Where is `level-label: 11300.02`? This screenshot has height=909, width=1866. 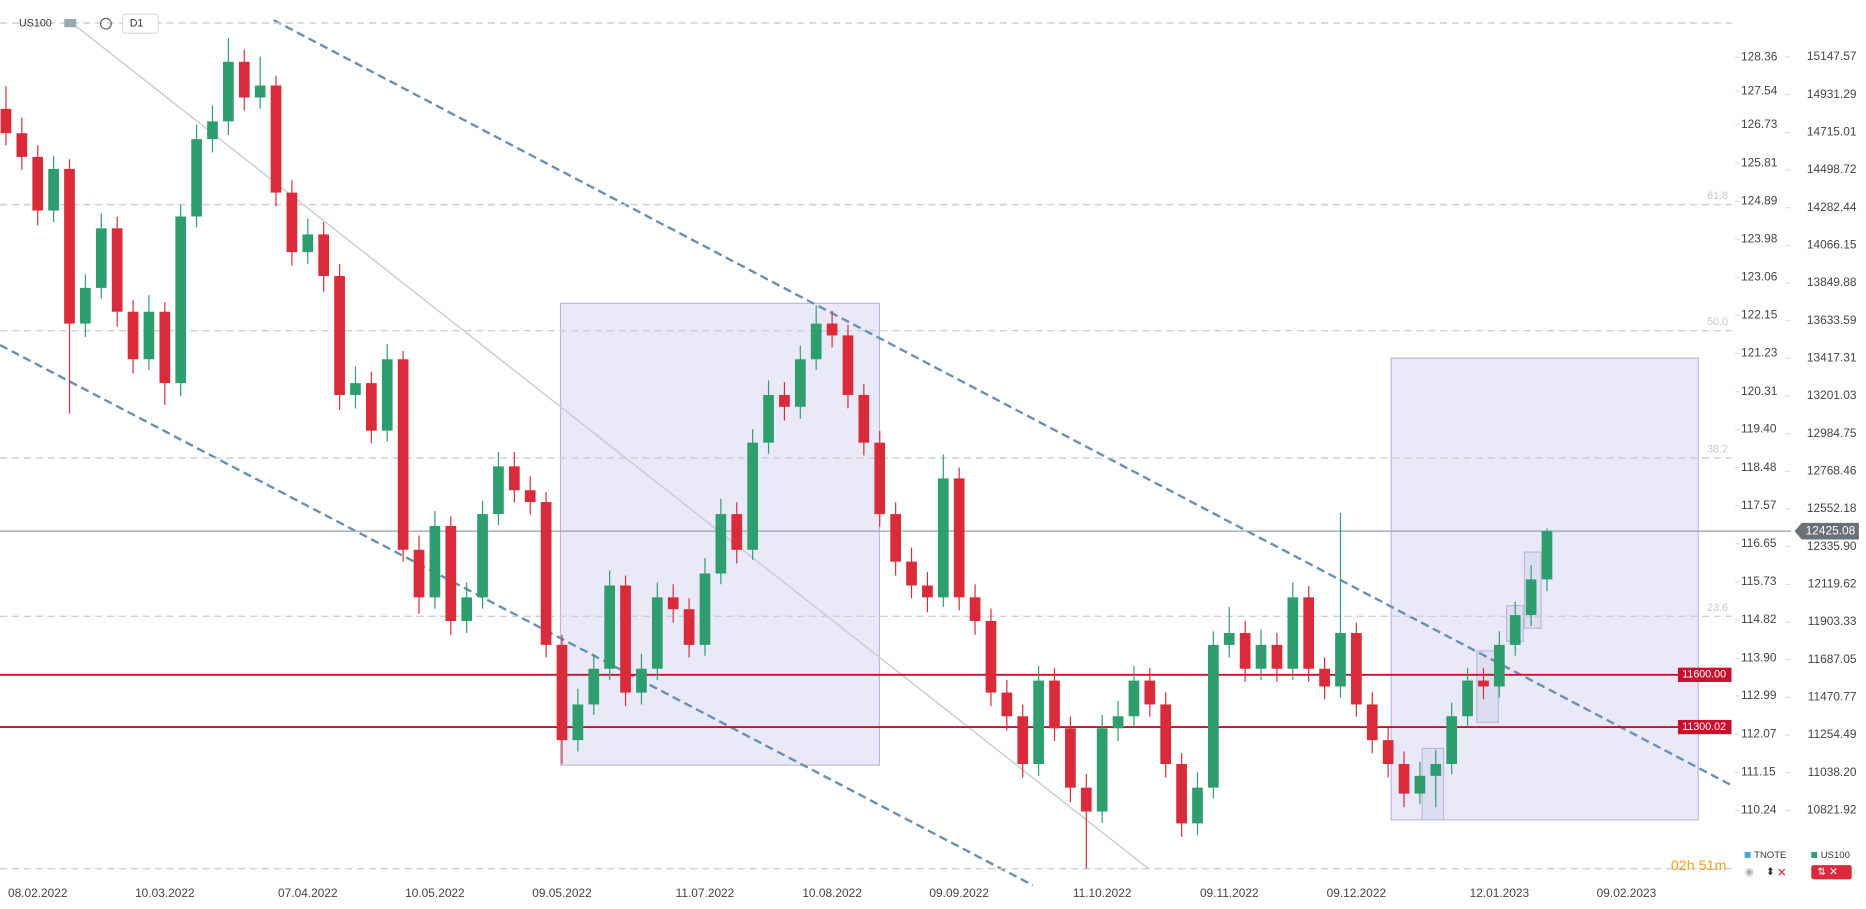
level-label: 11300.02 is located at coordinates (1704, 727).